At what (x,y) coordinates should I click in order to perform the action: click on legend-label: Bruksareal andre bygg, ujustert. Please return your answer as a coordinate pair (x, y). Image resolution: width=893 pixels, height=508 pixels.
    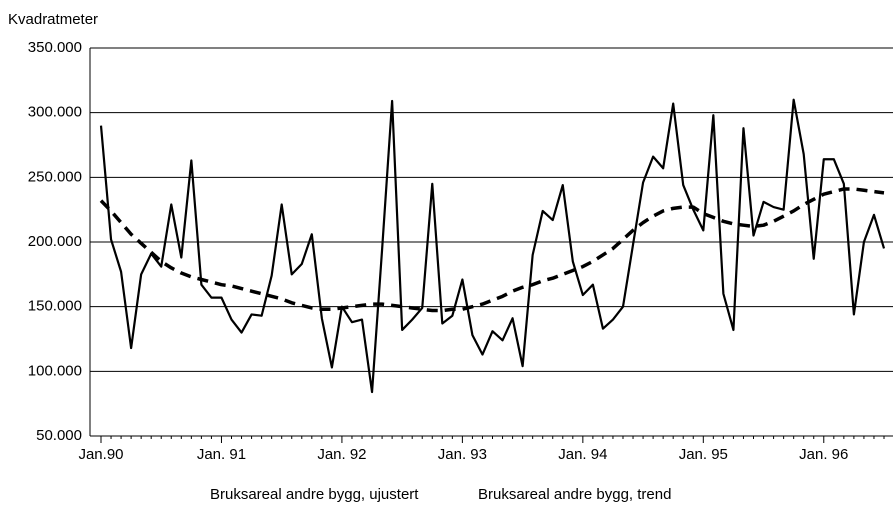
    Looking at the image, I should click on (314, 494).